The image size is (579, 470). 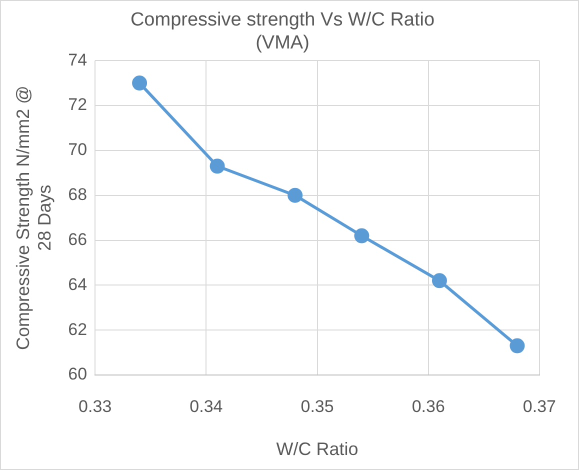 What do you see at coordinates (283, 43) in the screenshot?
I see `text: (VMA)` at bounding box center [283, 43].